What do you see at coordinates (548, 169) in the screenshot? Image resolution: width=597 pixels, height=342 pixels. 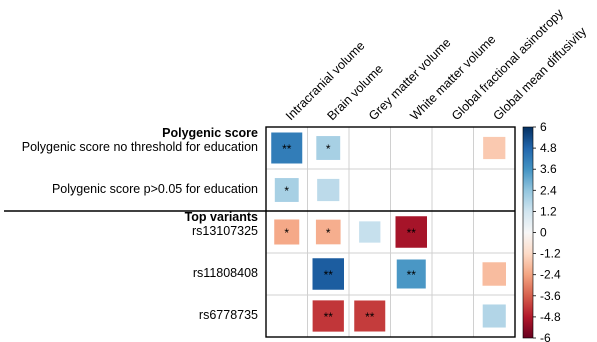 I see `colorbar-tick-label: 3.6` at bounding box center [548, 169].